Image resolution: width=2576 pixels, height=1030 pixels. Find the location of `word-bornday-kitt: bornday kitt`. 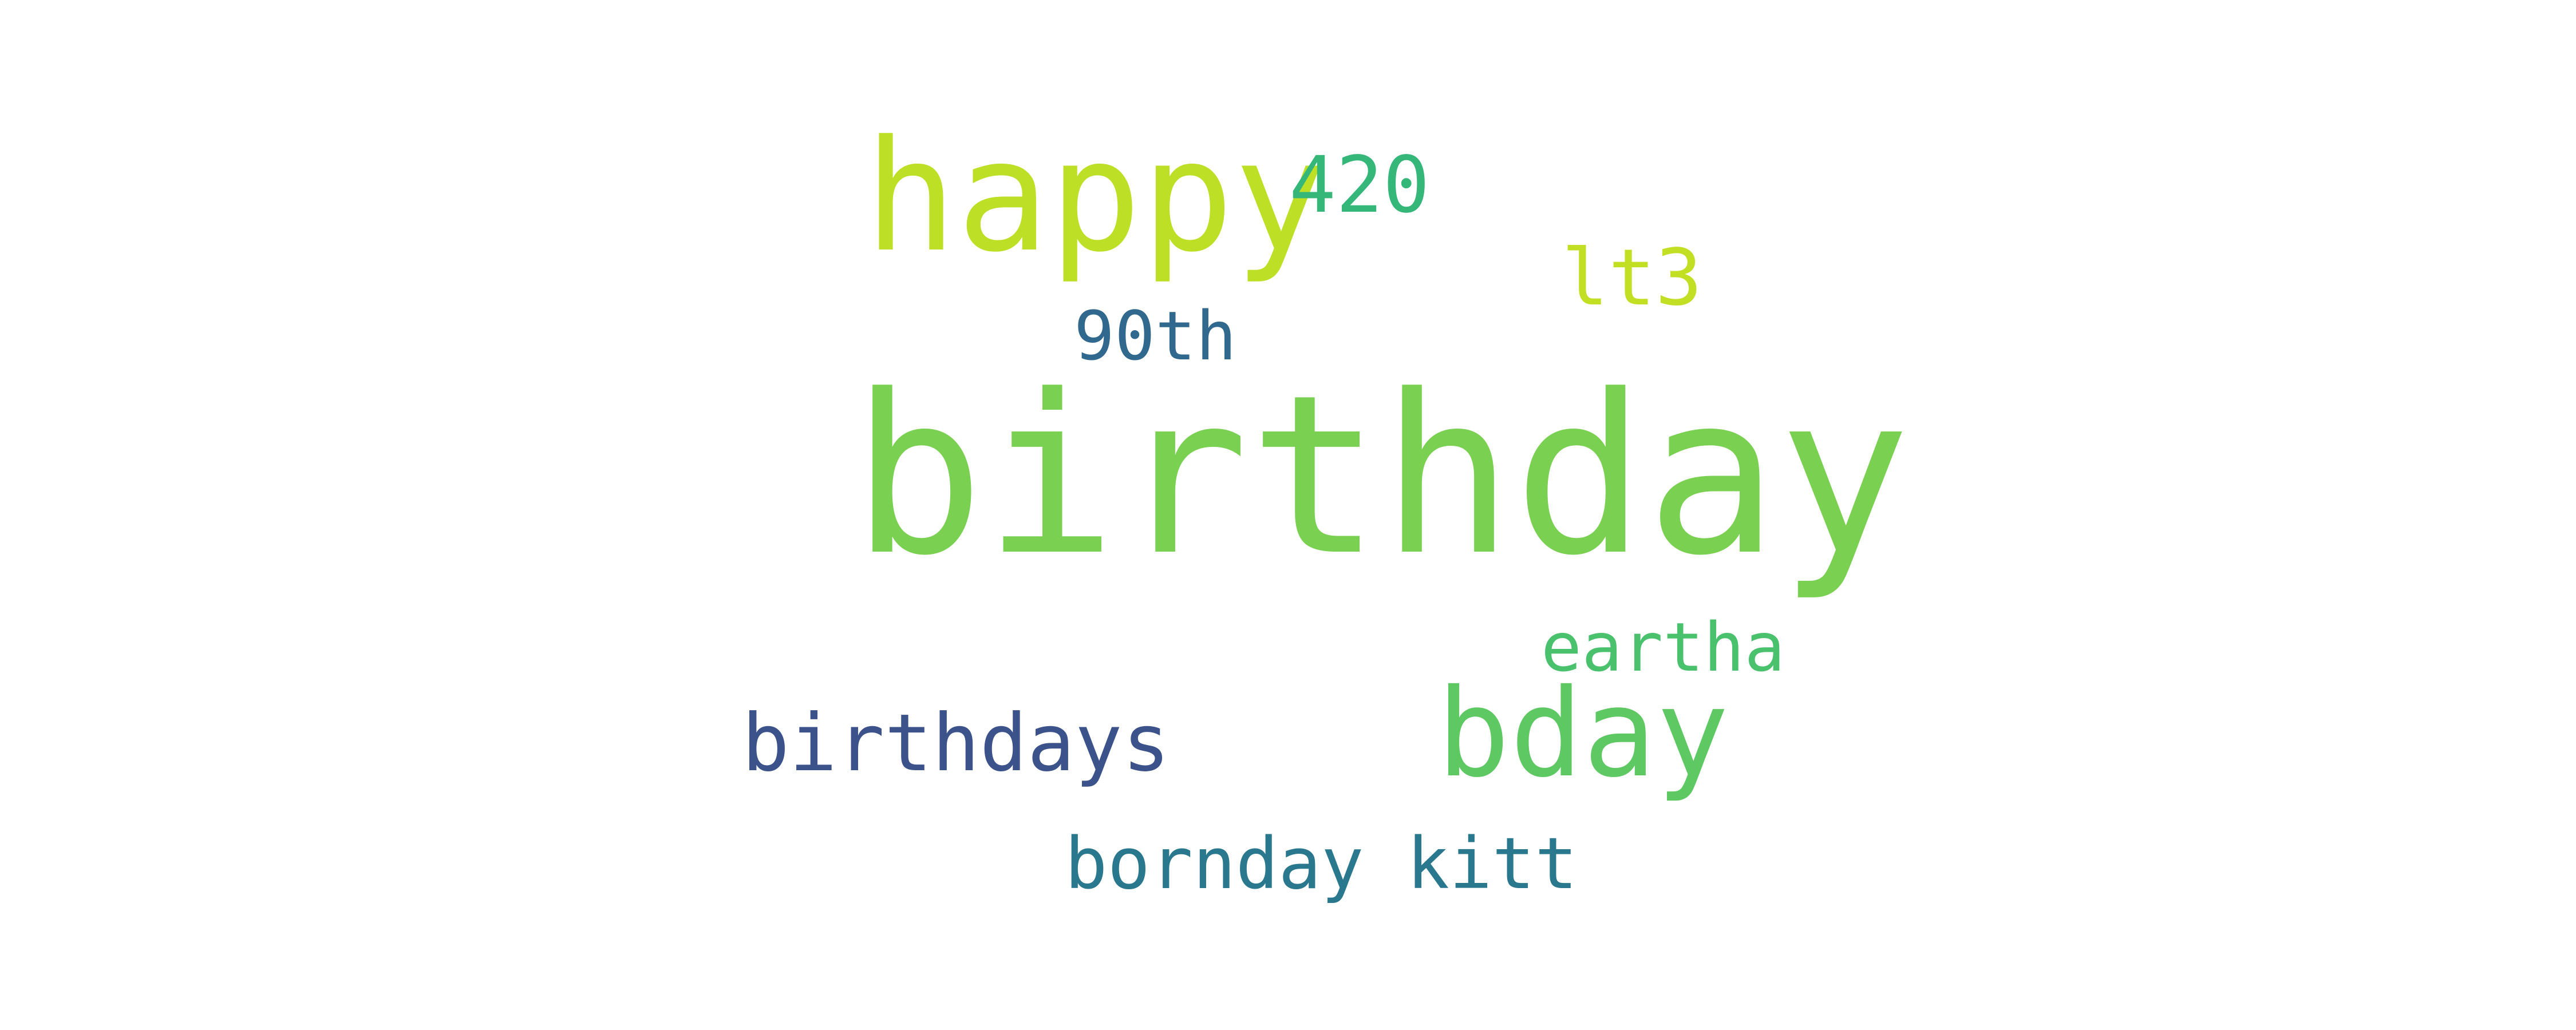

word-bornday-kitt: bornday kitt is located at coordinates (1322, 864).